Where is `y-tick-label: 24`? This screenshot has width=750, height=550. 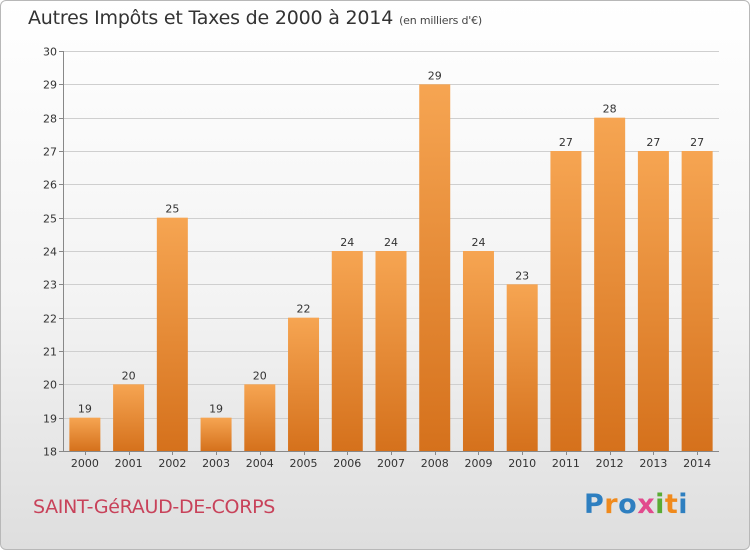
y-tick-label: 24 is located at coordinates (50, 252).